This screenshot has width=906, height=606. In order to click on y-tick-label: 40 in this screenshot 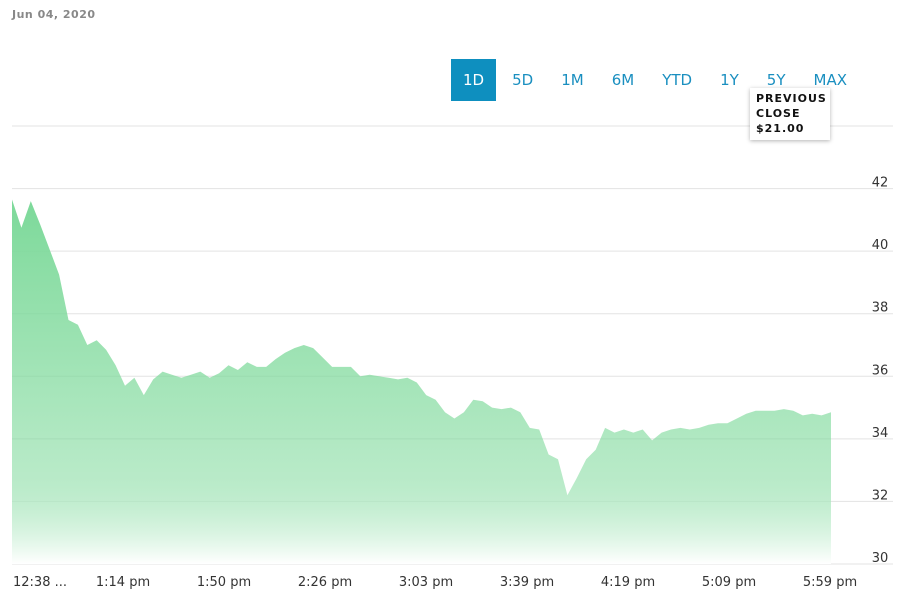, I will do `click(880, 245)`.